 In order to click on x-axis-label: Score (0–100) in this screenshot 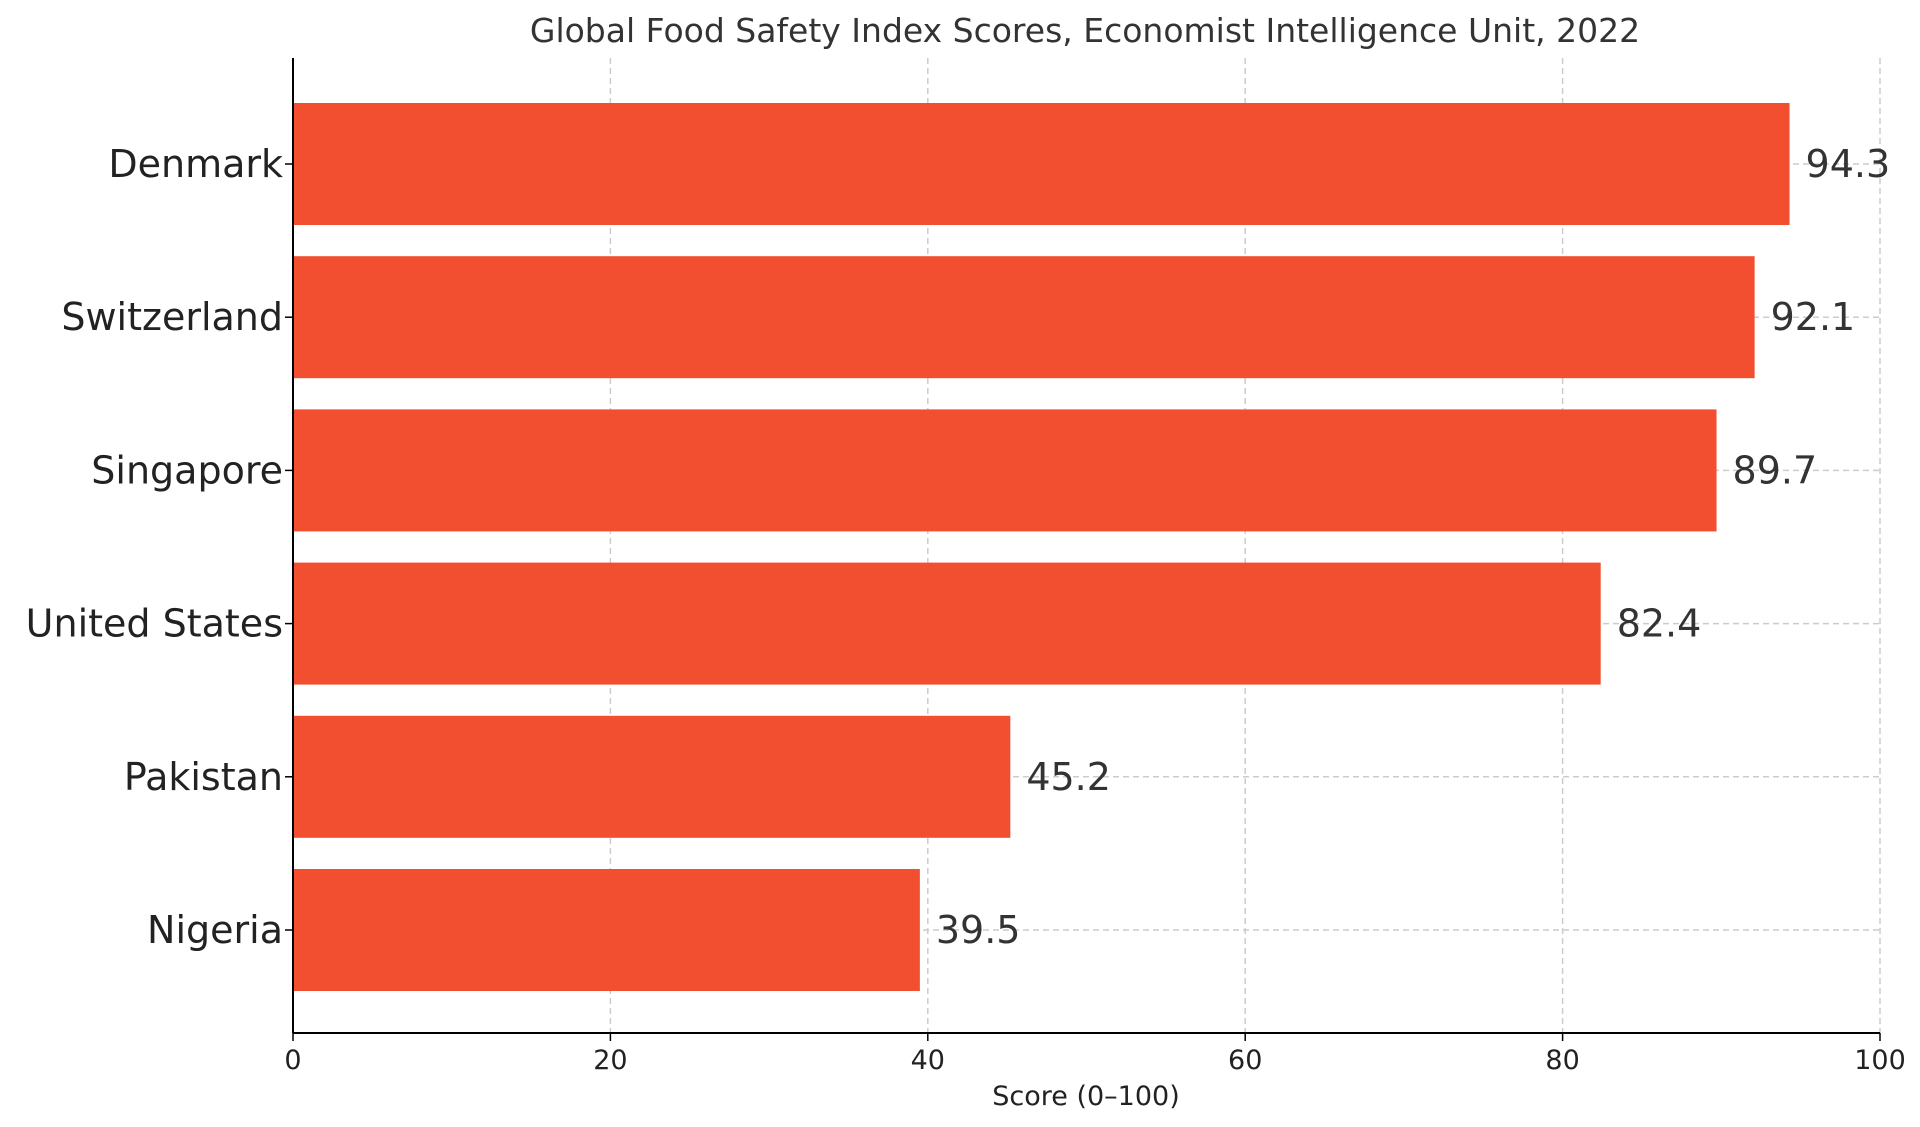, I will do `click(1085, 1096)`.